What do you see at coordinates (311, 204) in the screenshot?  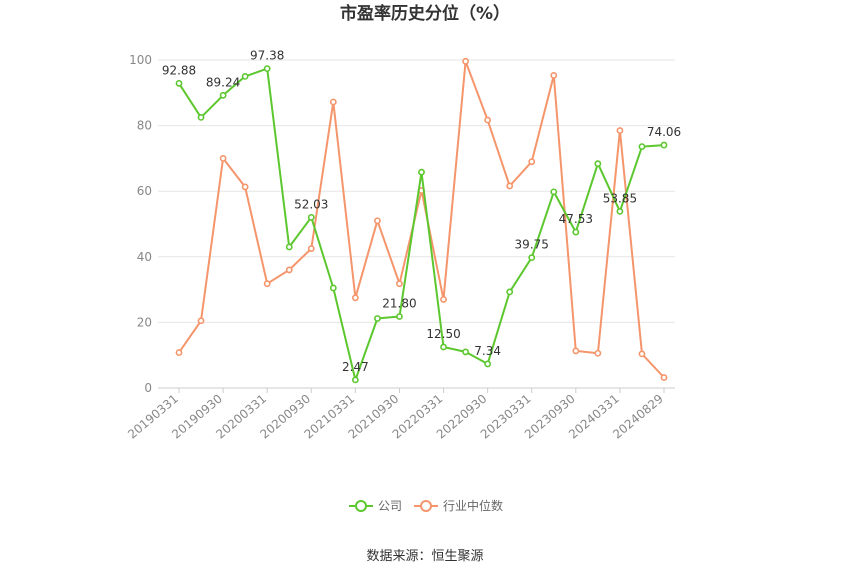 I see `data-label: 52.03` at bounding box center [311, 204].